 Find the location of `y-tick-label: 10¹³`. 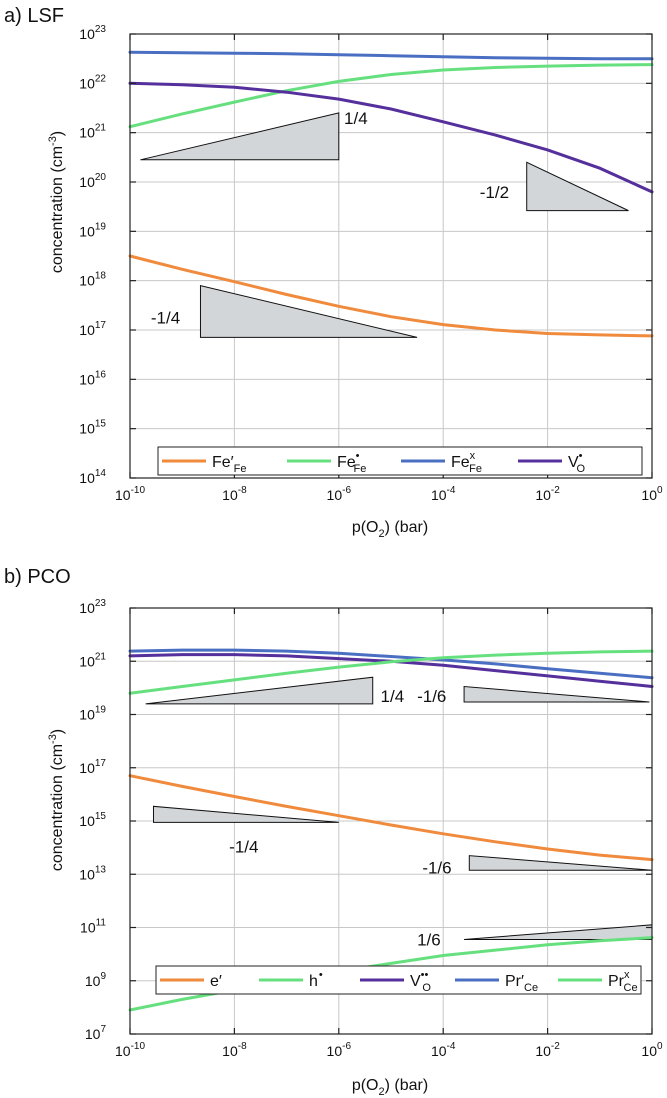

y-tick-label: 10¹³ is located at coordinates (92, 873).